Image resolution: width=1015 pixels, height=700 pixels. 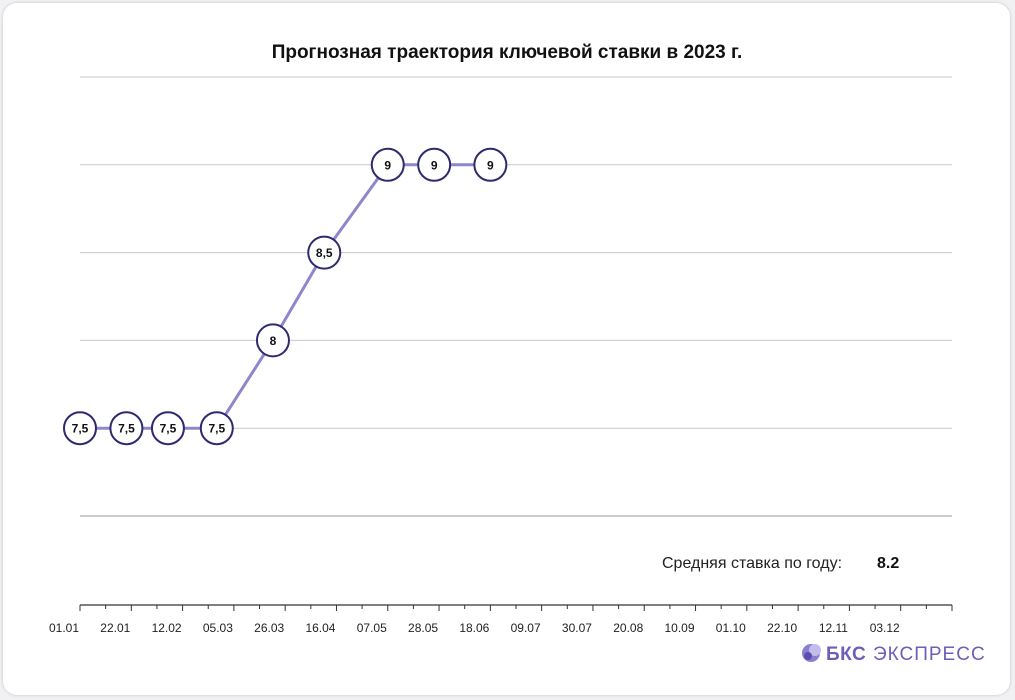 I want to click on x-tick-label: 10.09, so click(x=680, y=628).